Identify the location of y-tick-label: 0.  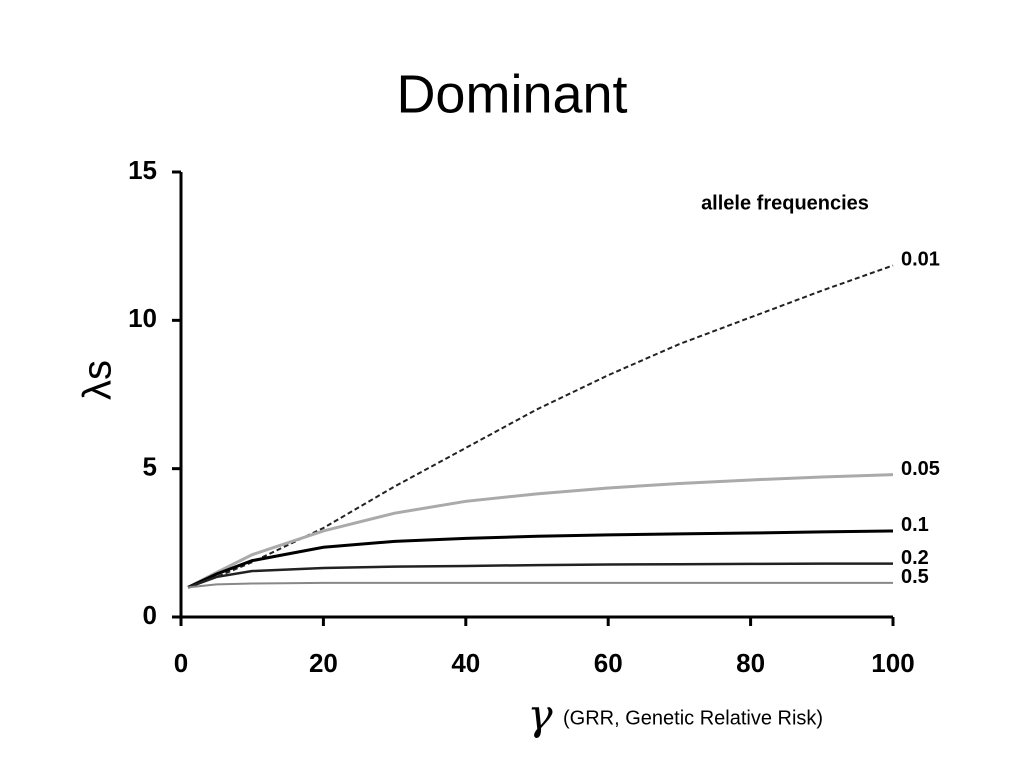
(150, 615).